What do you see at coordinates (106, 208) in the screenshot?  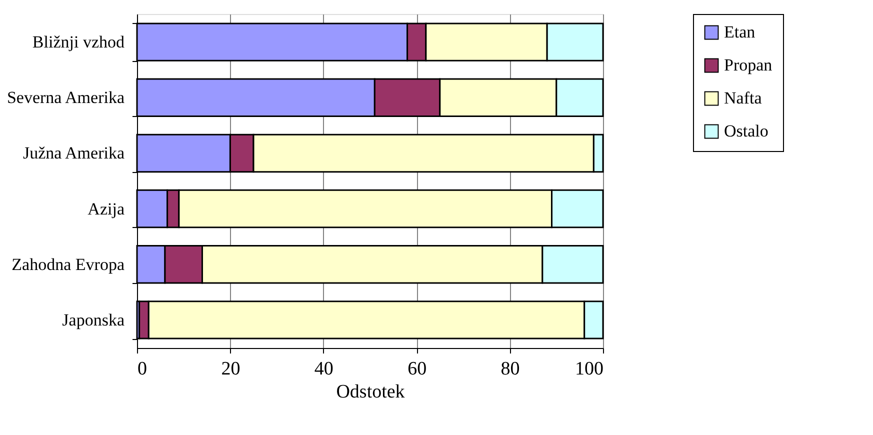 I see `y-tick-label: Azija` at bounding box center [106, 208].